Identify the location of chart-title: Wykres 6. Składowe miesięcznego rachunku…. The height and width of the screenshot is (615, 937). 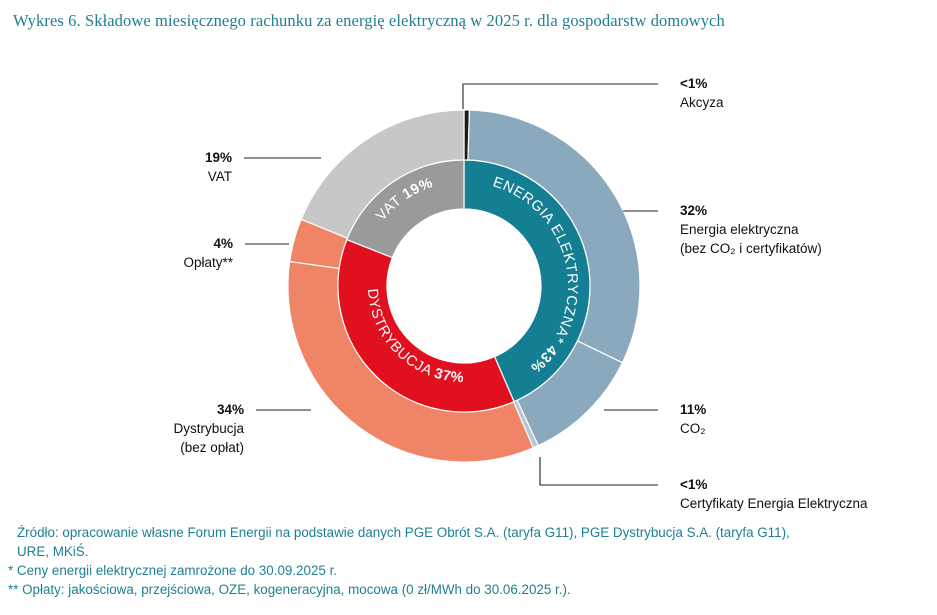
(369, 20).